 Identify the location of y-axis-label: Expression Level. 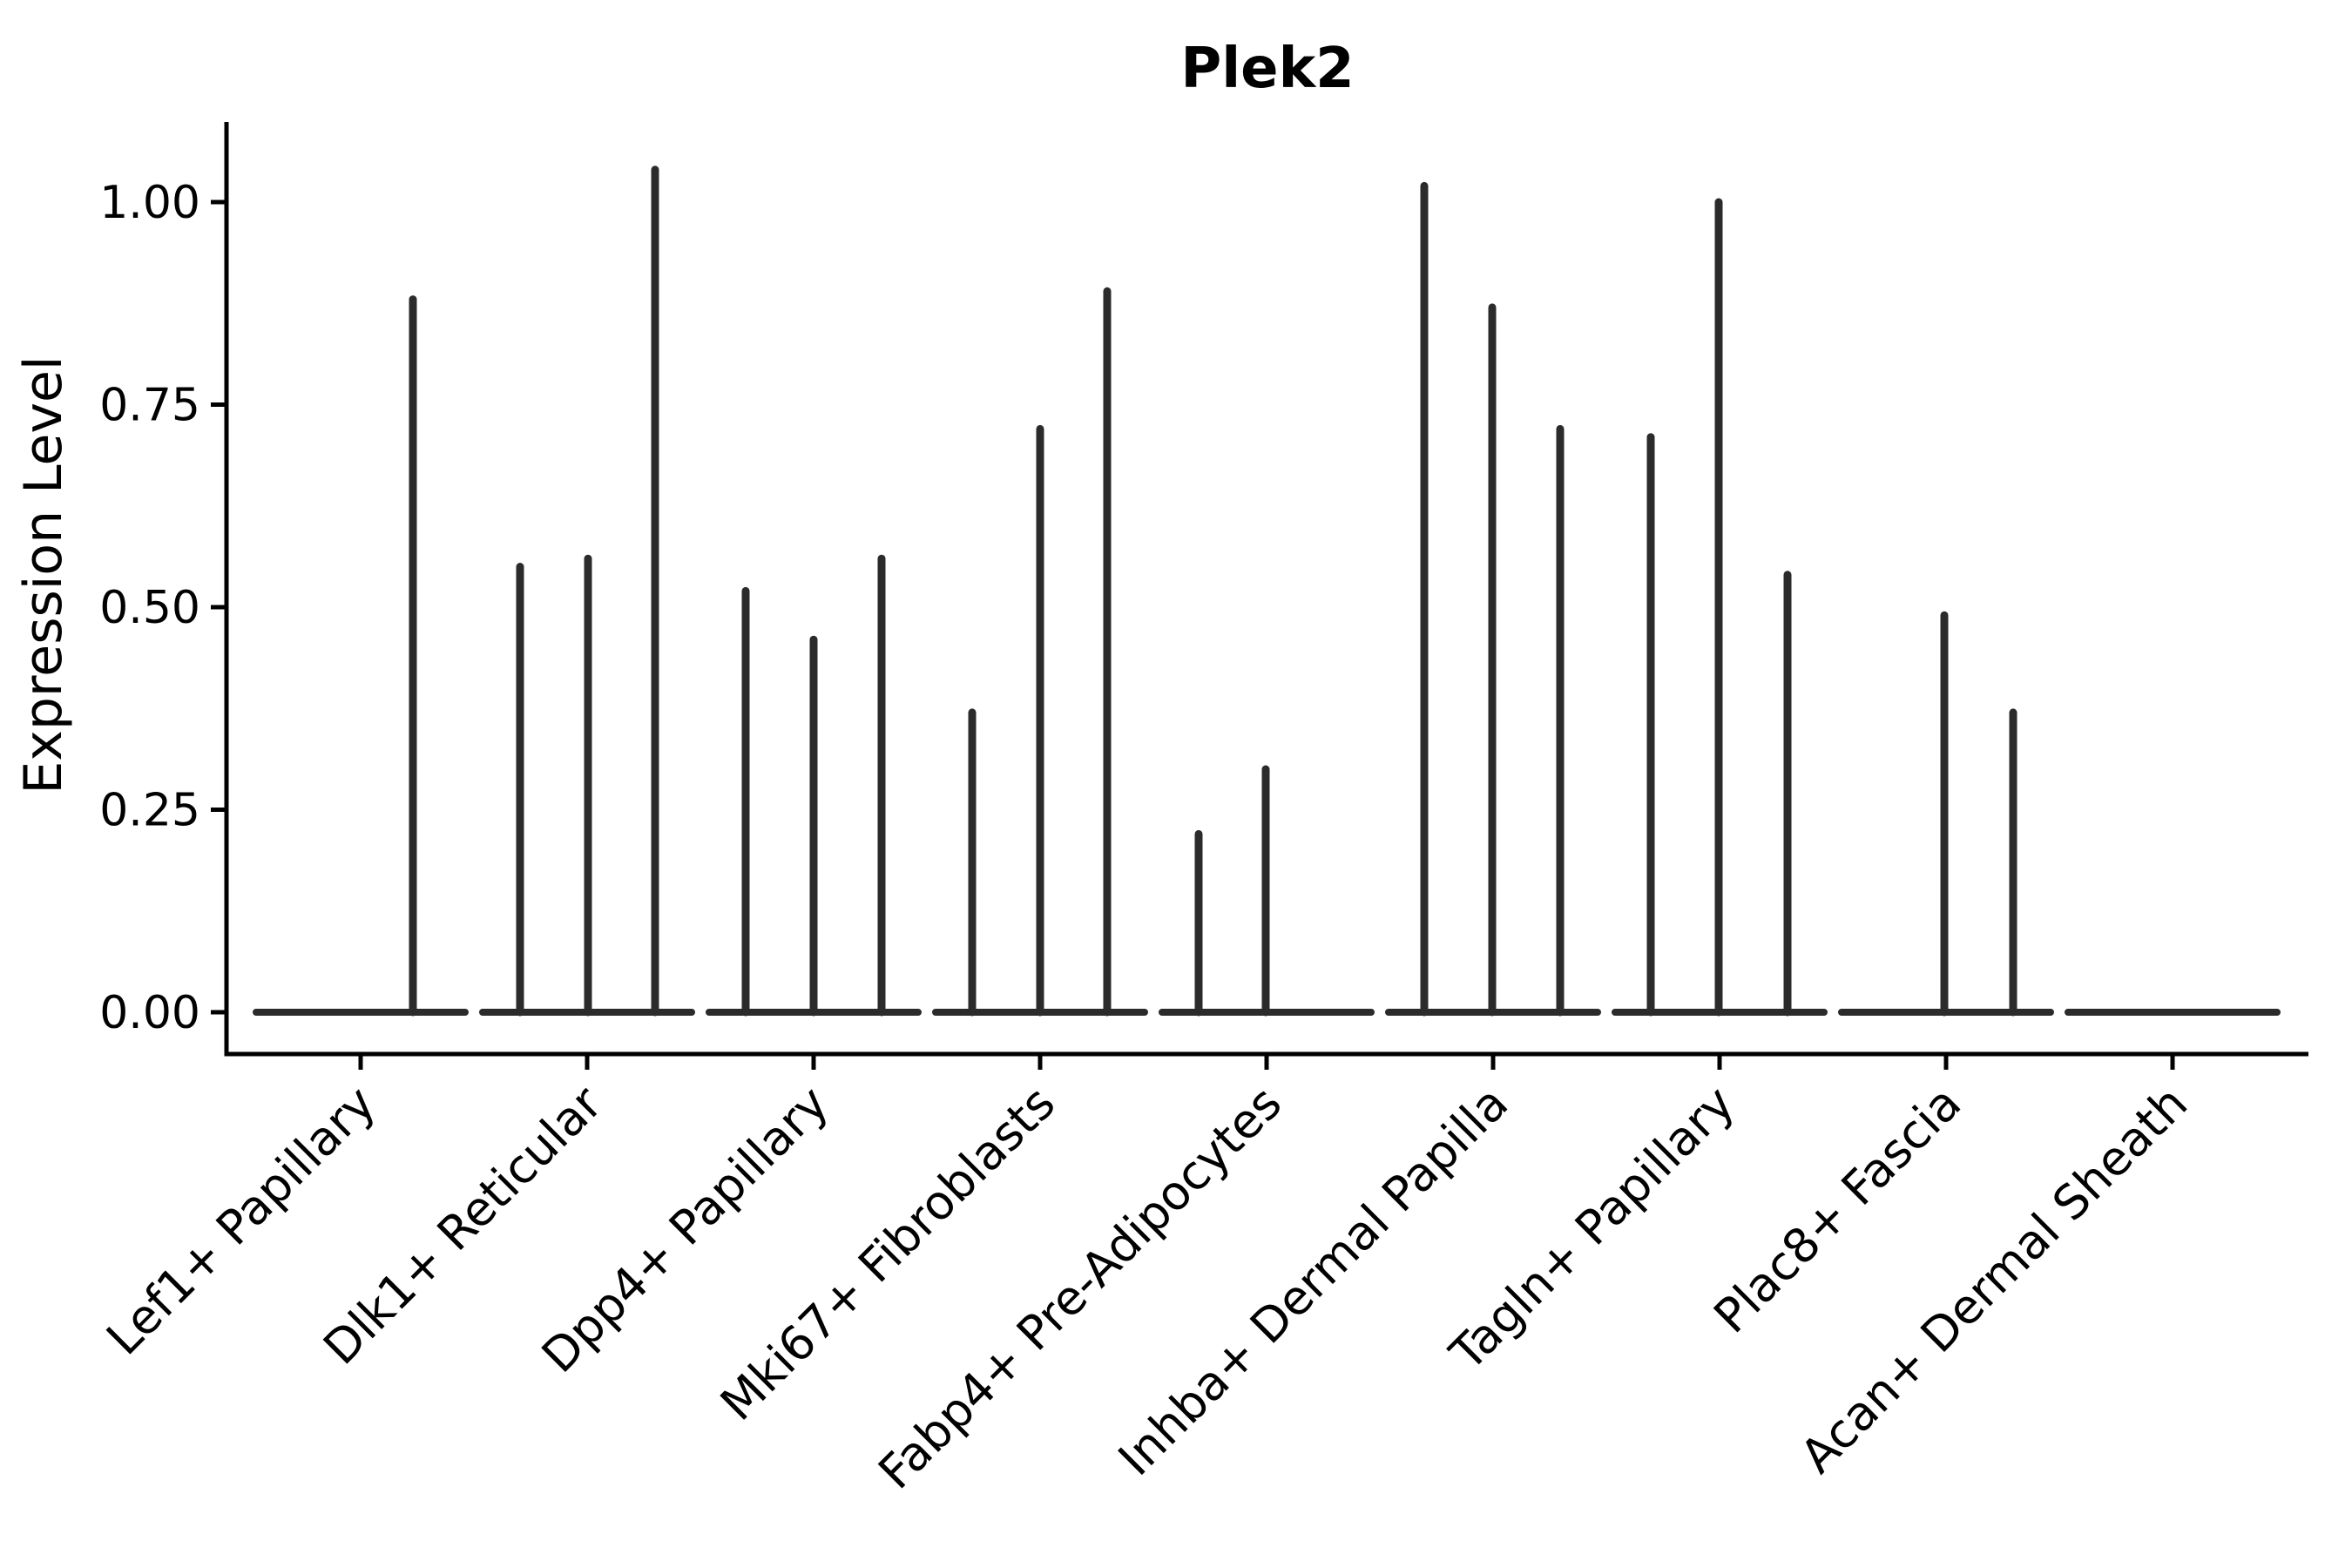
(44, 574).